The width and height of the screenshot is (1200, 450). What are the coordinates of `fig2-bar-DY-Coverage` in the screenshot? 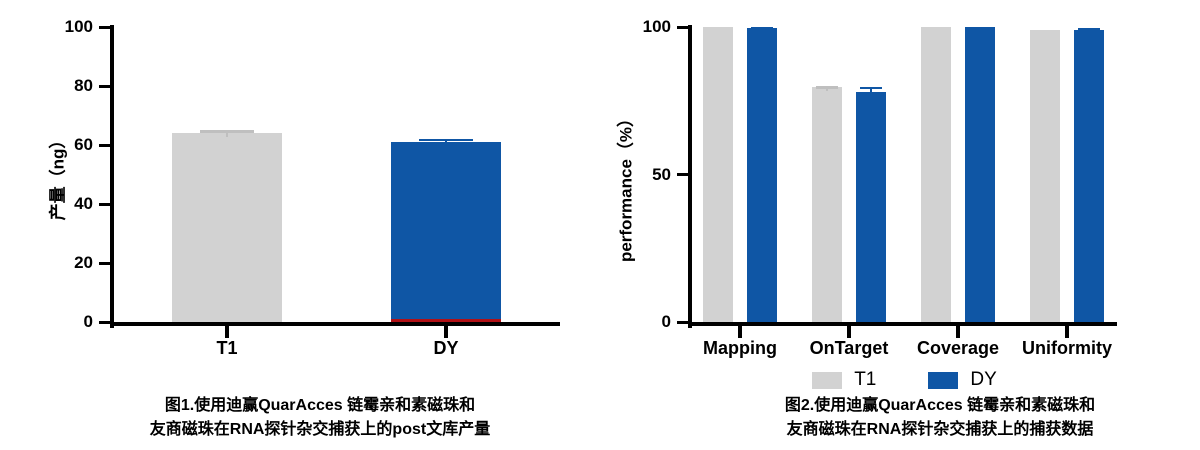 It's located at (980, 174).